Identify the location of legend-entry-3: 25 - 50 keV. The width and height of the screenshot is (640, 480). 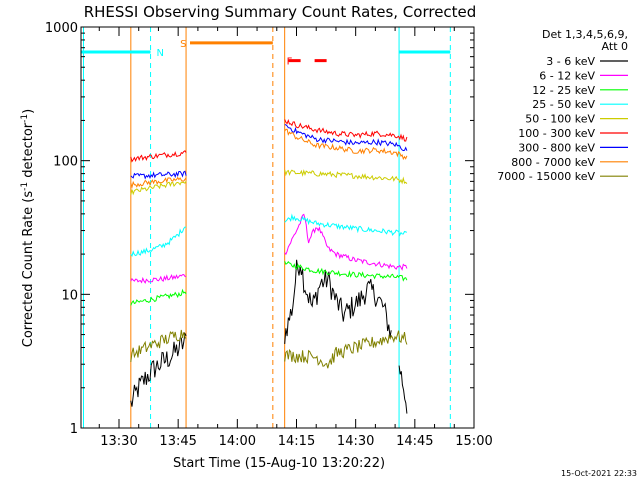
(563, 104).